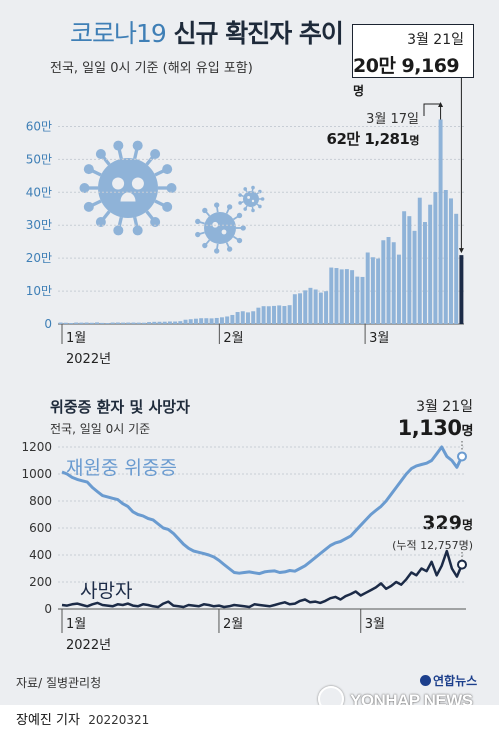 This screenshot has height=729, width=499. I want to click on latest-callout-box: 3월 21일 20만 9,169명, so click(413, 61).